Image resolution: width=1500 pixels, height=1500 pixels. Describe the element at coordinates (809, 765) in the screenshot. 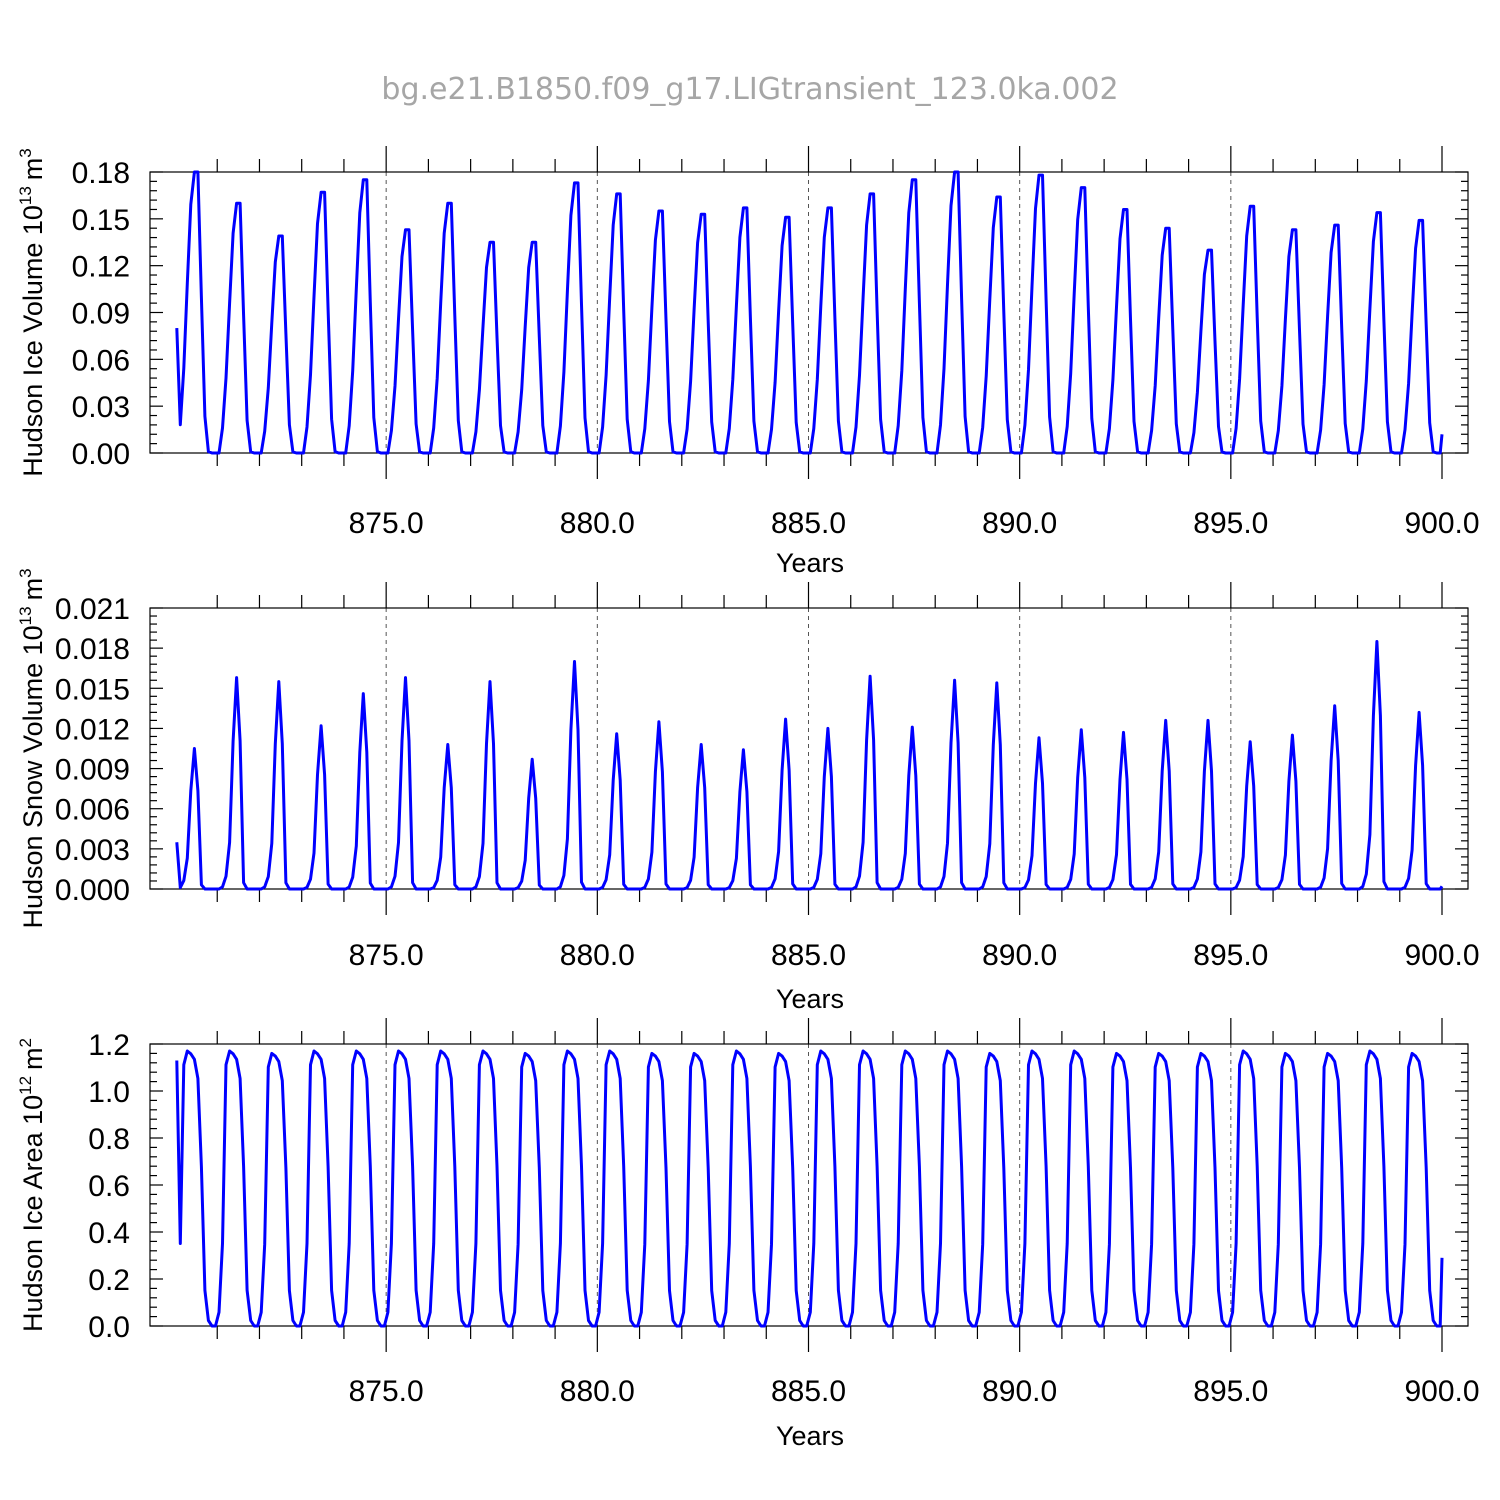

I see `series-line` at that location.